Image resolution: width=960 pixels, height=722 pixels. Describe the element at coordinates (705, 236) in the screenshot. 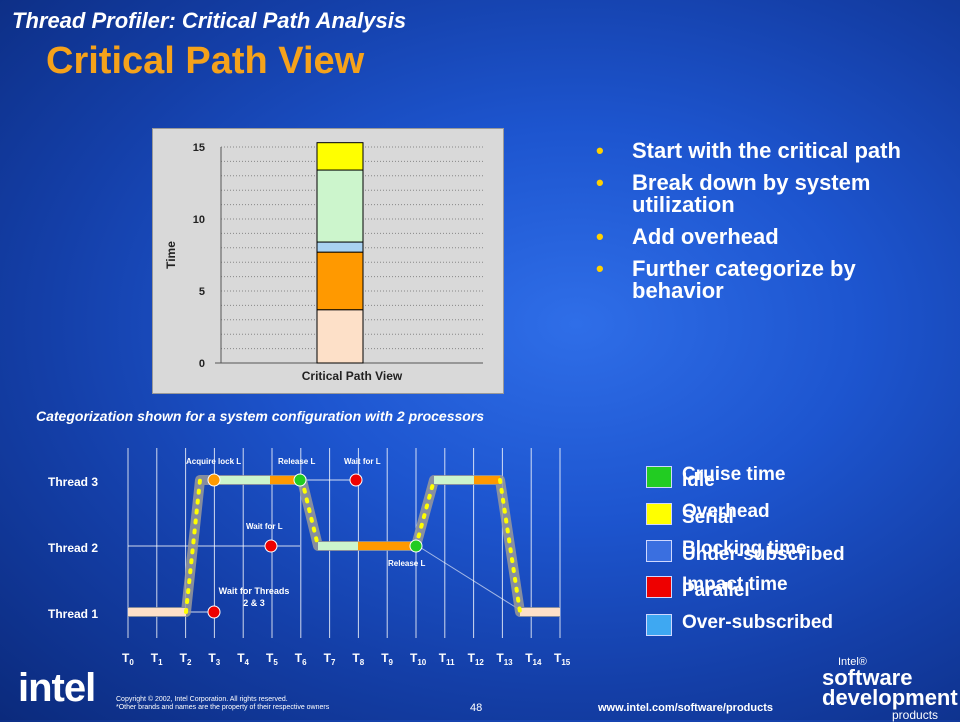

I see `bullet-text: Add overhead` at that location.